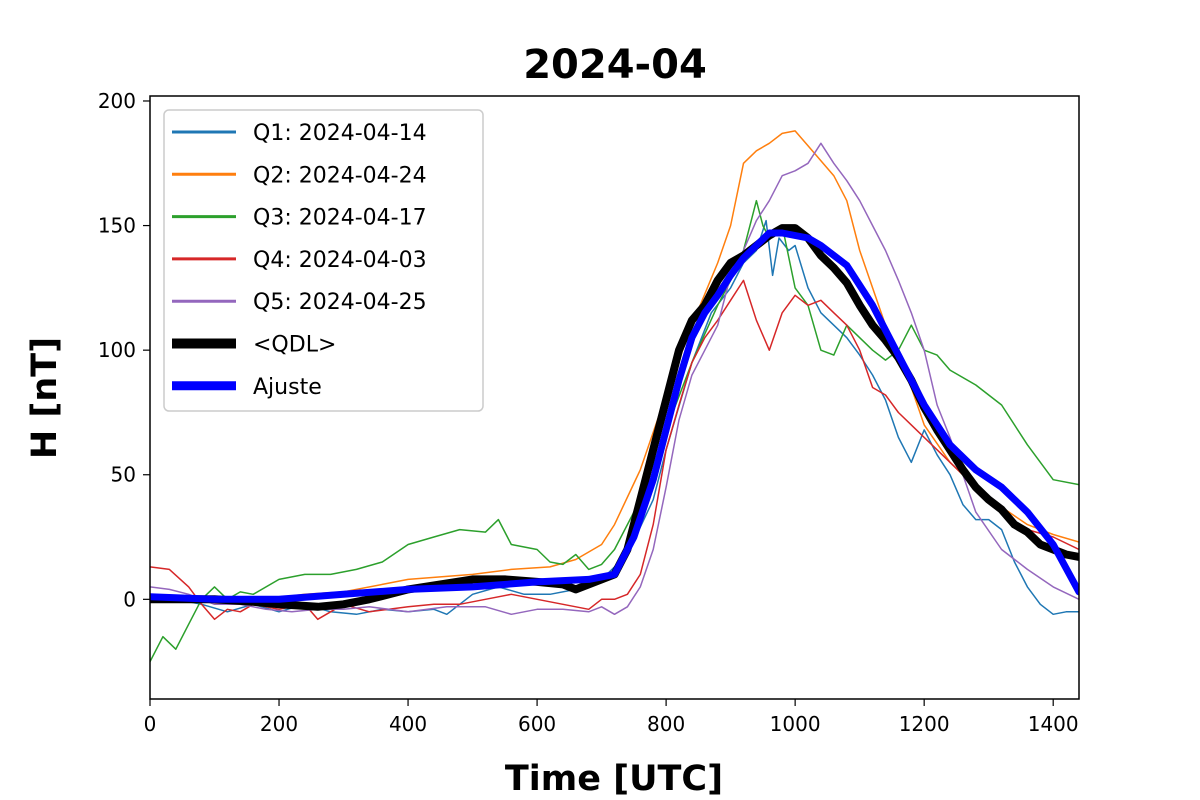  Describe the element at coordinates (123, 475) in the screenshot. I see `y-tick-label: 50` at that location.